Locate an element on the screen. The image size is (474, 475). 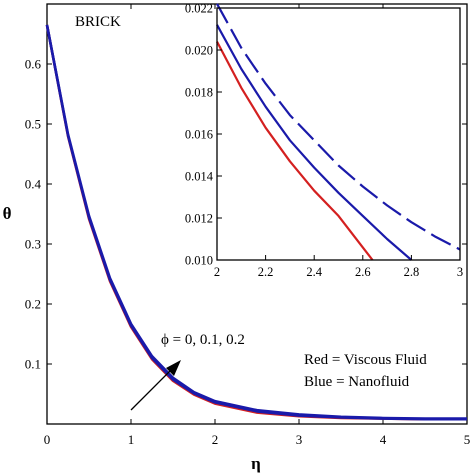
main-x-tick-label: 5 is located at coordinates (467, 439).